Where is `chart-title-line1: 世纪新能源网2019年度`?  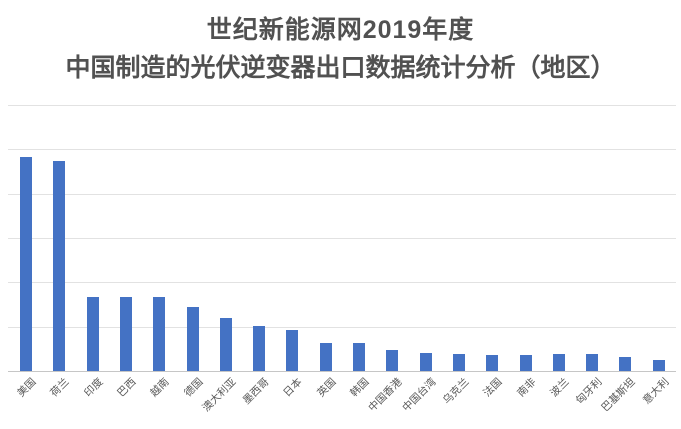
chart-title-line1: 世纪新能源网2019年度 is located at coordinates (340, 30).